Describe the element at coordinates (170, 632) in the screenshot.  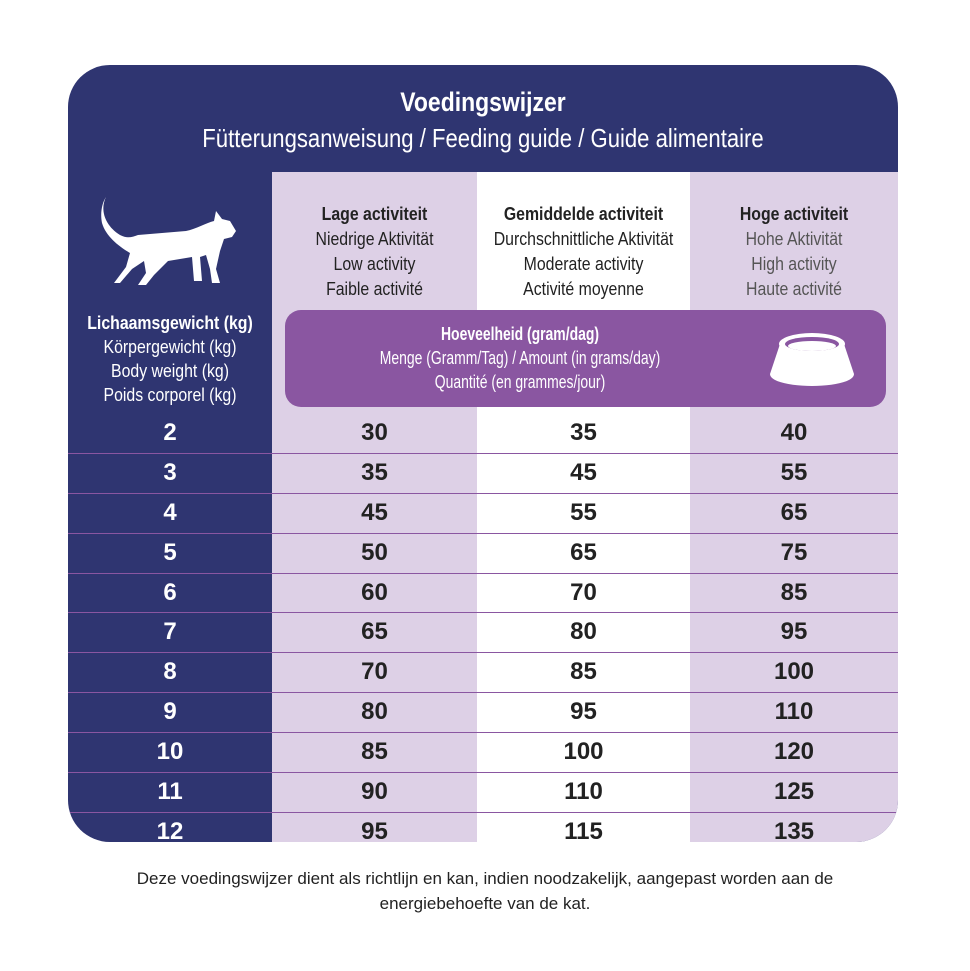
I see `weight-cell: 7` at that location.